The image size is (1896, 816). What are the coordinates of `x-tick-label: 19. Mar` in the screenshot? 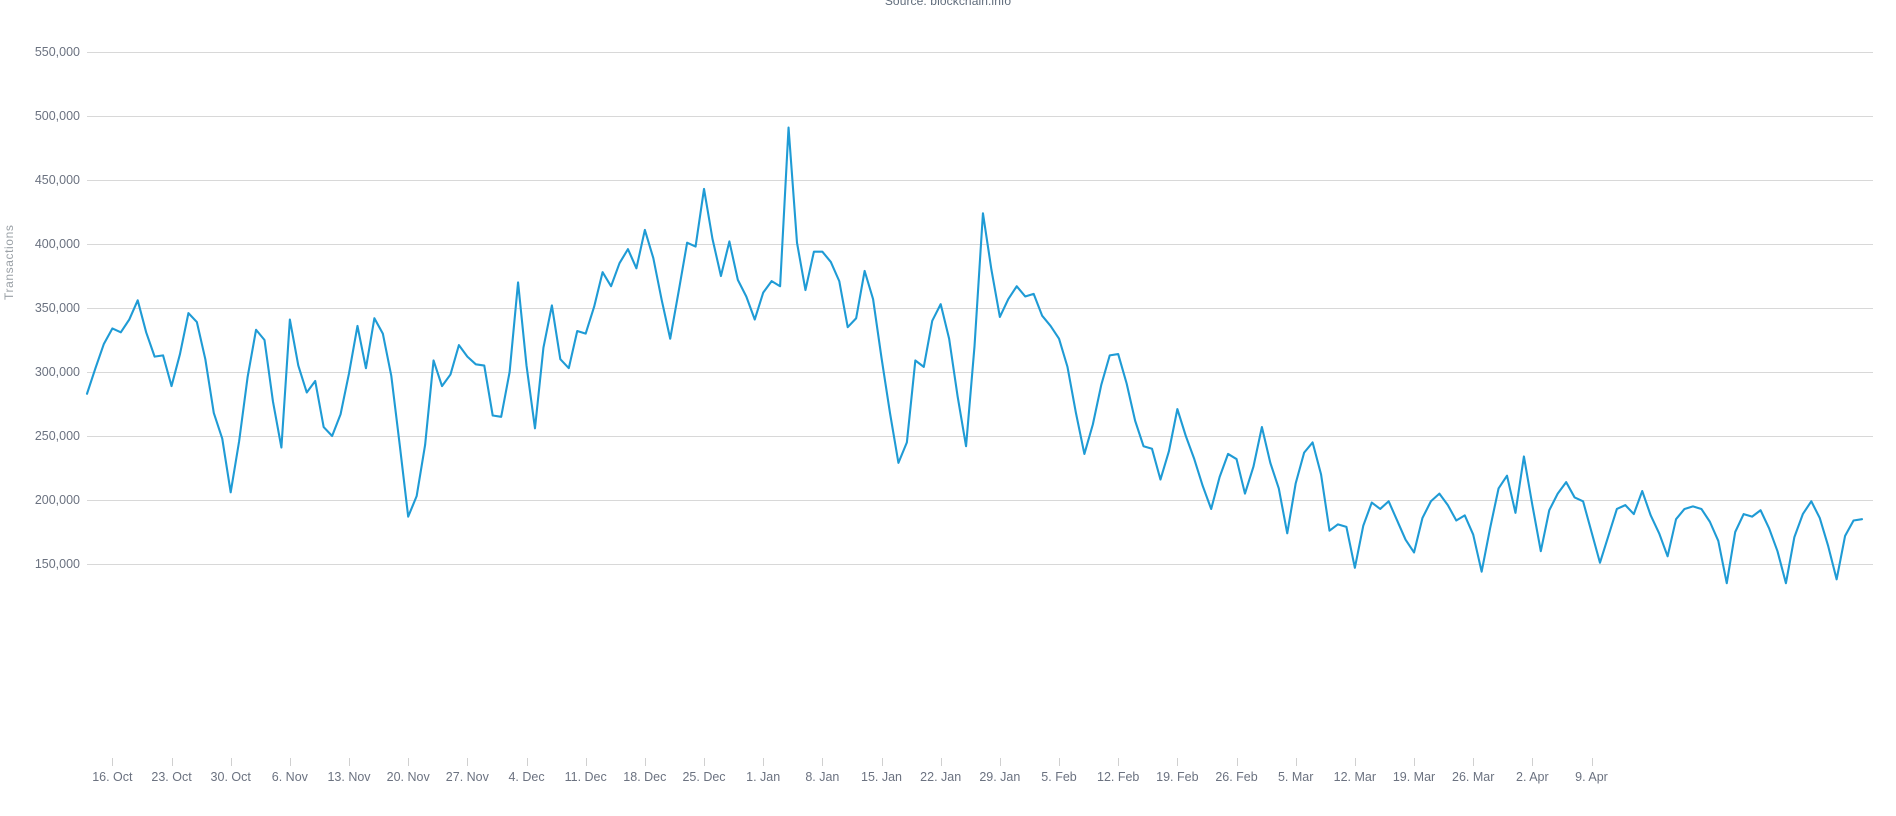 It's located at (1414, 777).